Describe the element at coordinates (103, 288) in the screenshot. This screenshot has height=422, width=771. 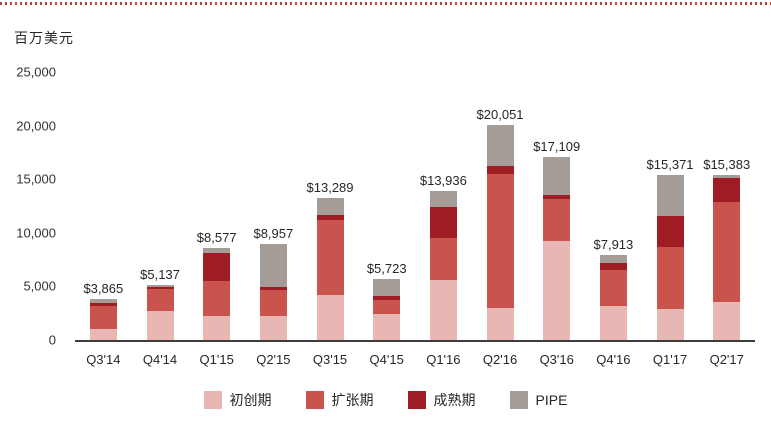
I see `bar-value-label: $3,865` at that location.